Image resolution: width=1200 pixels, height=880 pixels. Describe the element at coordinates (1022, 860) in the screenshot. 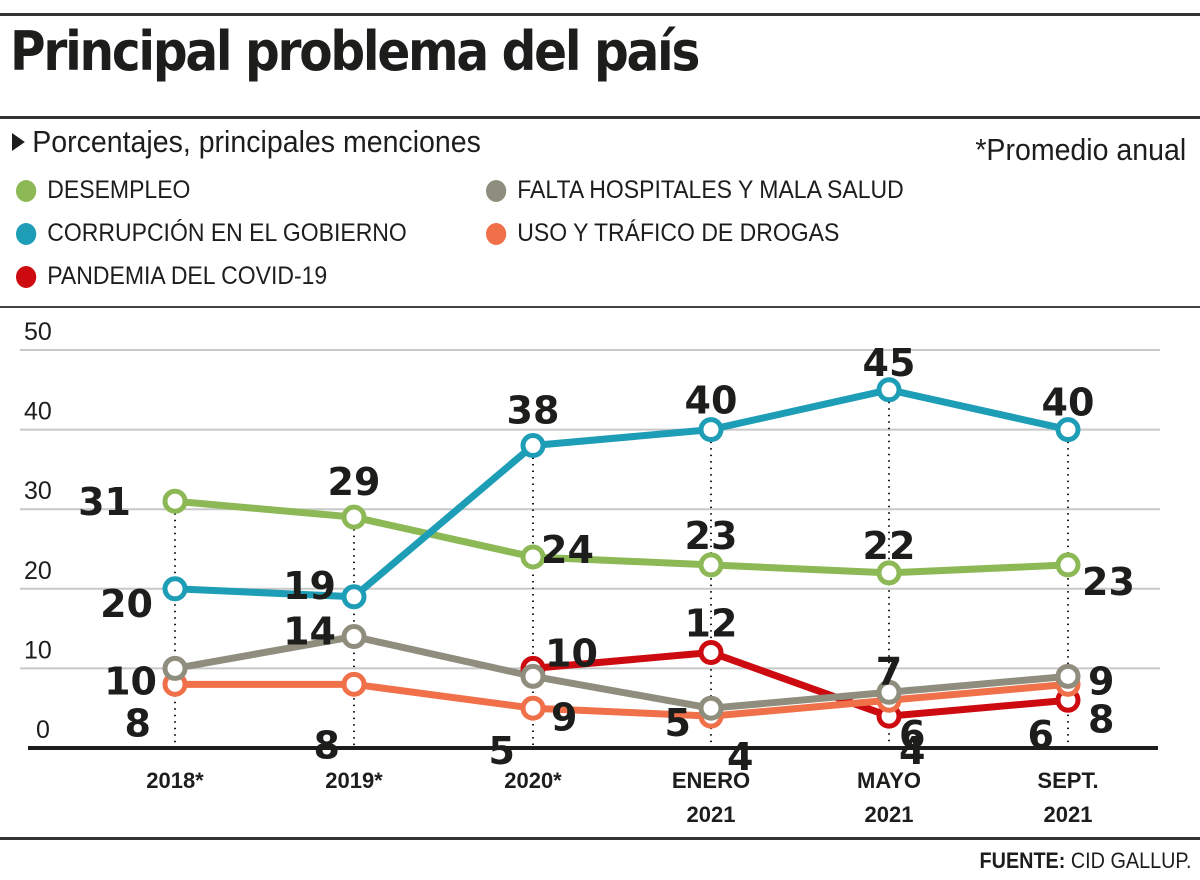

I see `source-label: FUENTE:` at that location.